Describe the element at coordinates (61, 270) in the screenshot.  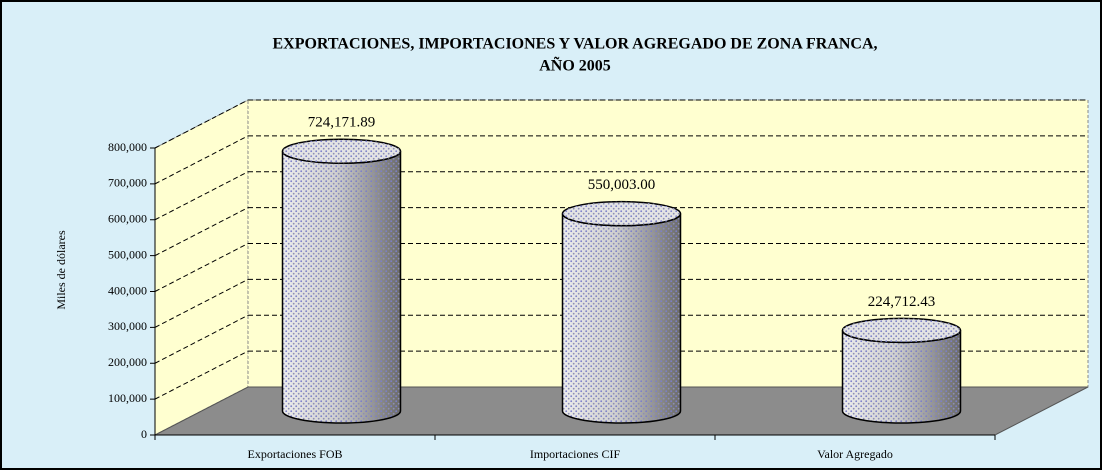
I see `y-axis-label: Miles de dólares` at that location.